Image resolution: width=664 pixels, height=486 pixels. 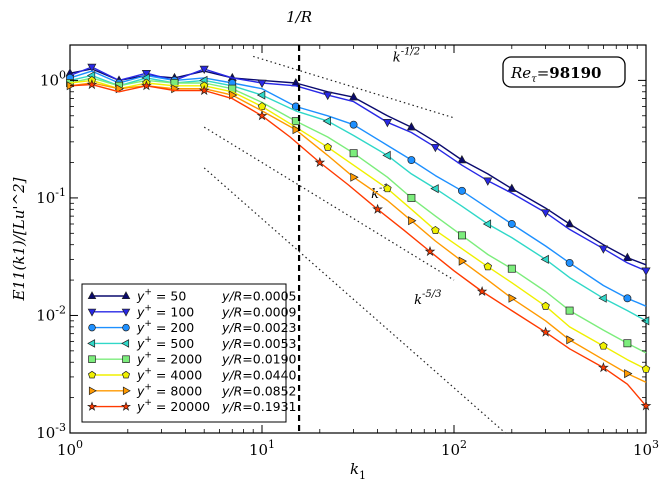 What do you see at coordinates (259, 406) in the screenshot?
I see `legend-yR-20000: y/R=0.1931` at bounding box center [259, 406].